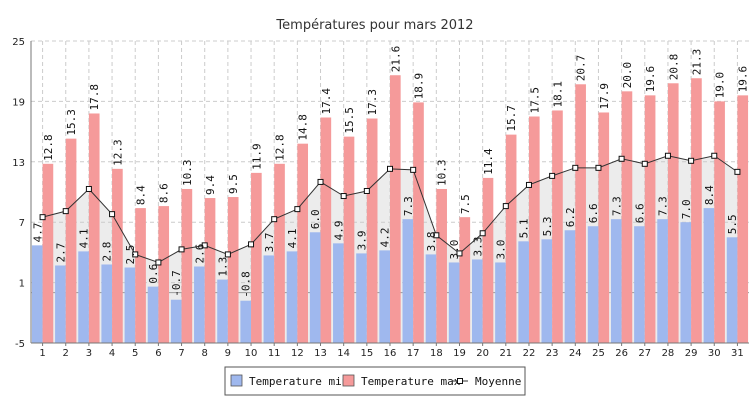 Image resolution: width=750 pixels, height=400 pixels. What do you see at coordinates (199, 254) in the screenshot?
I see `label-min: 2.6` at bounding box center [199, 254].